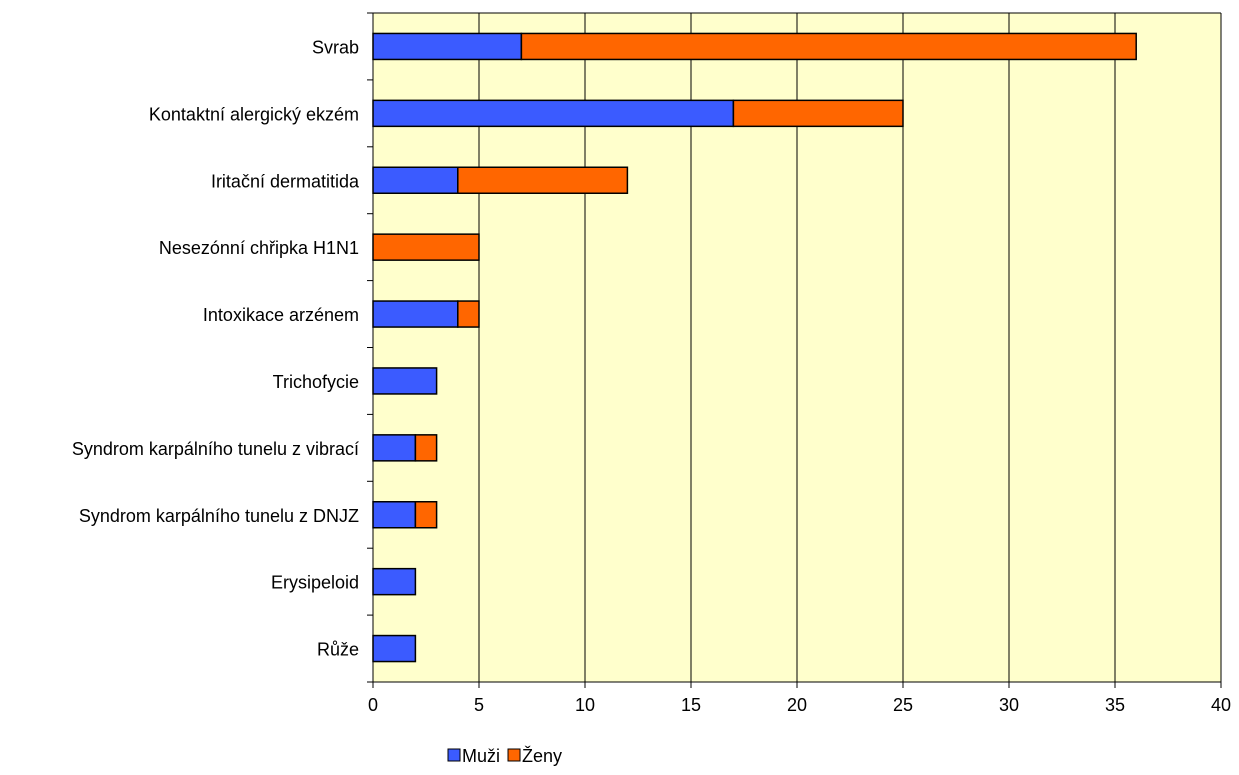 The image size is (1239, 775). I want to click on legend-swatch-zeny, so click(514, 755).